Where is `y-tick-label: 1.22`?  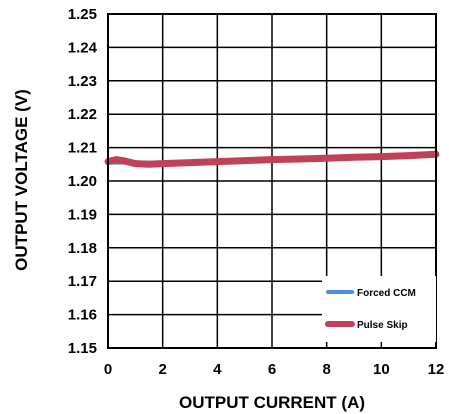
y-tick-label: 1.22 is located at coordinates (82, 114).